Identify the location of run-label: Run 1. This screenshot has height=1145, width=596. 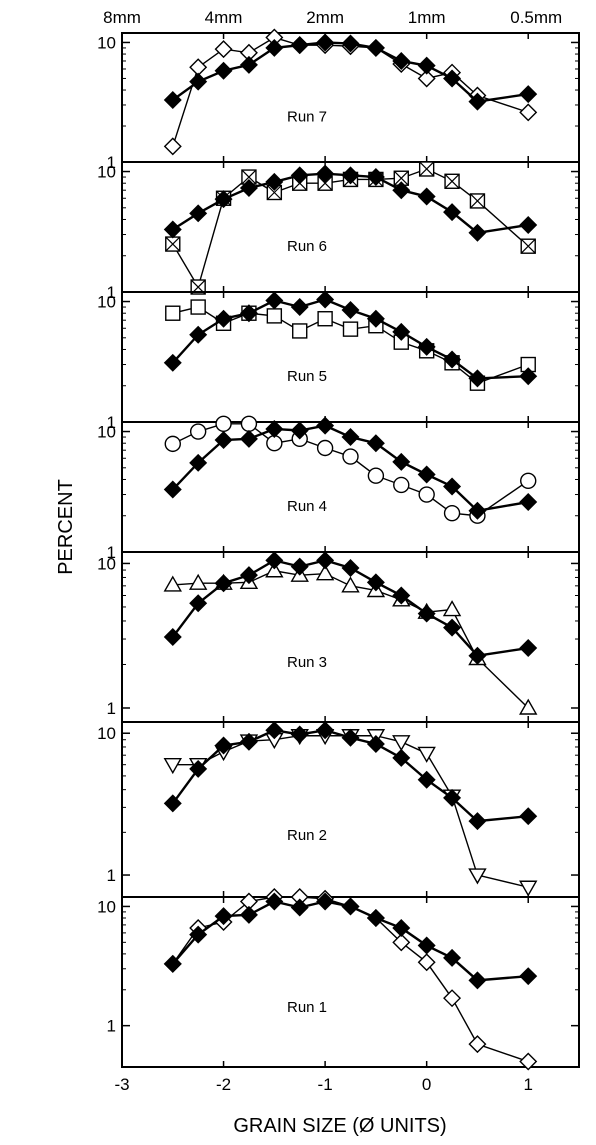
(307, 1007).